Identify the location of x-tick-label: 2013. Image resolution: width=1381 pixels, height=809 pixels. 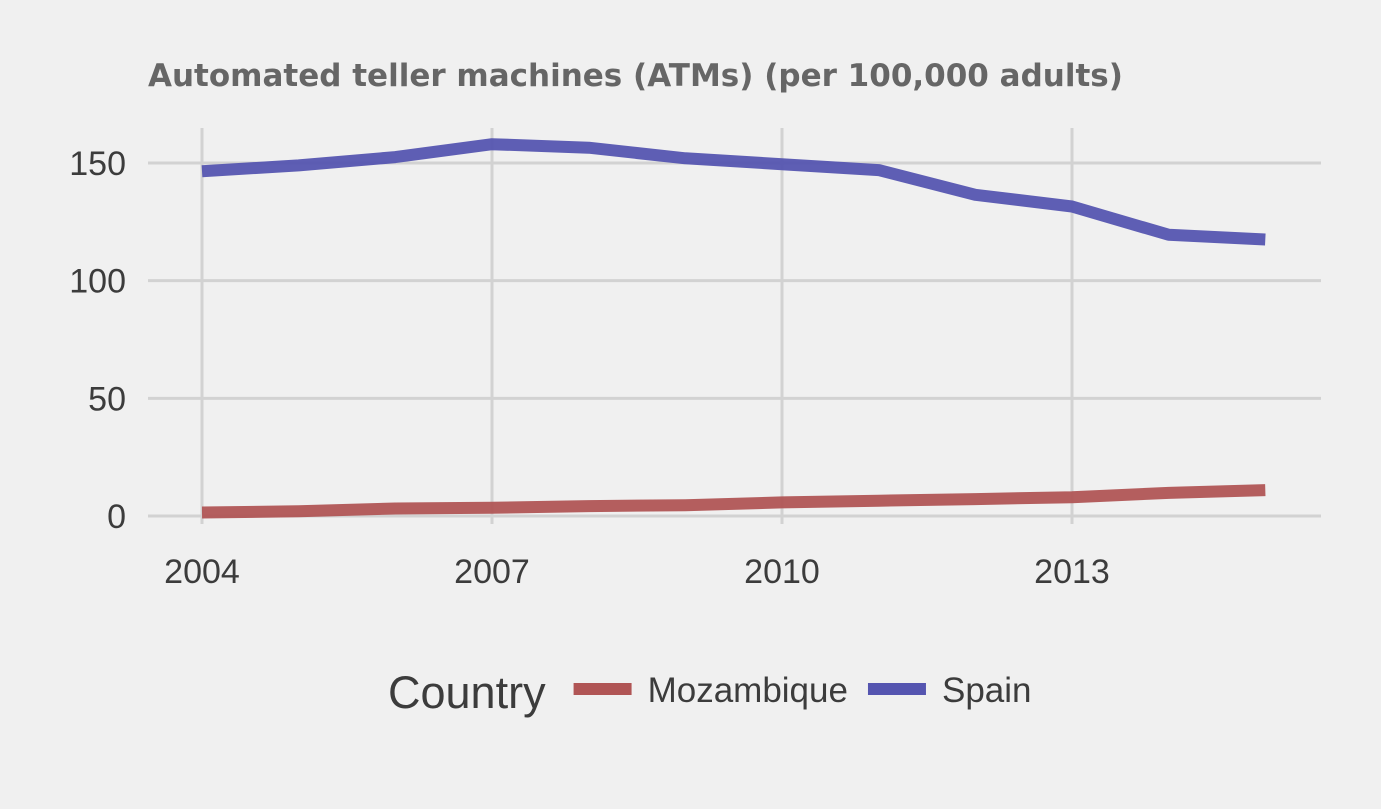
(1072, 572).